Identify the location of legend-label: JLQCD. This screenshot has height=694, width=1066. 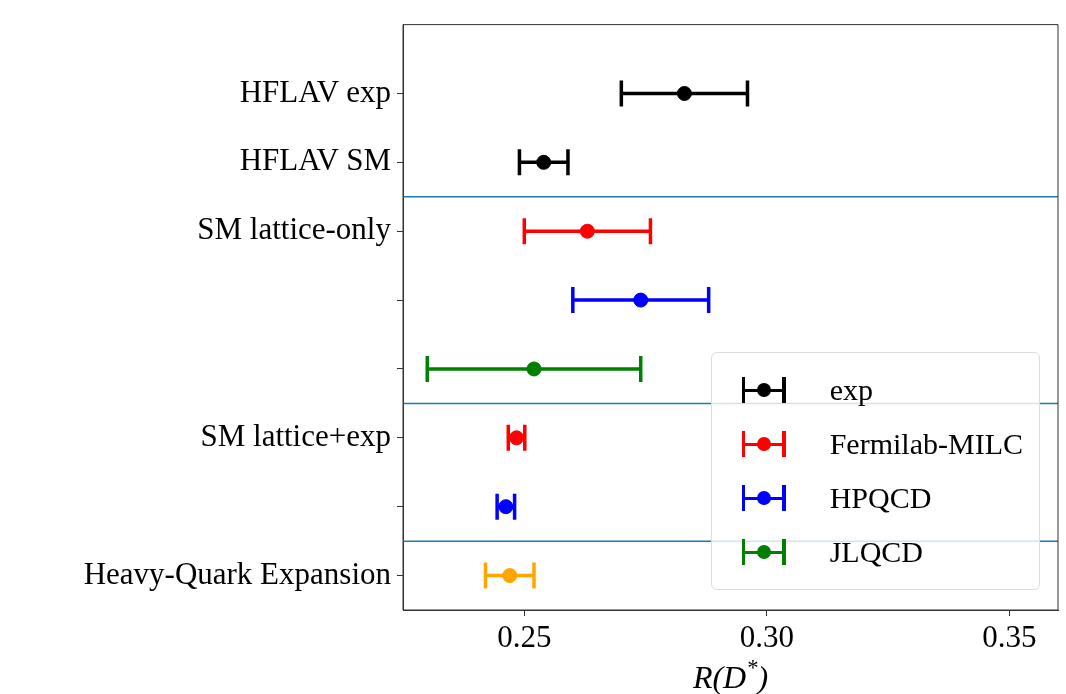
(876, 552).